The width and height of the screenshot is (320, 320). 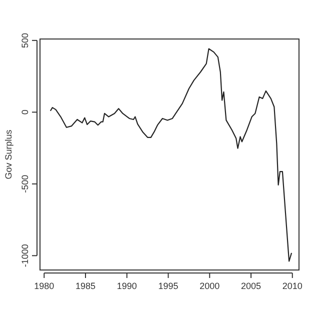 I want to click on x-tick-label: 2000, so click(x=210, y=286).